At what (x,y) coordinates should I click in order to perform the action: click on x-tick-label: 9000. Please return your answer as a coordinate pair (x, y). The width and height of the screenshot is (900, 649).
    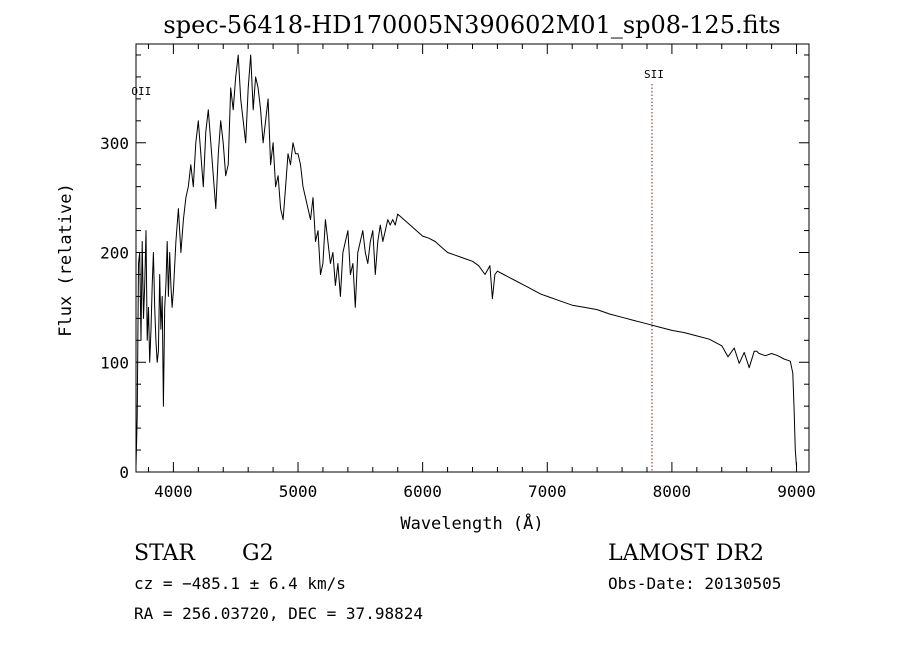
    Looking at the image, I should click on (796, 491).